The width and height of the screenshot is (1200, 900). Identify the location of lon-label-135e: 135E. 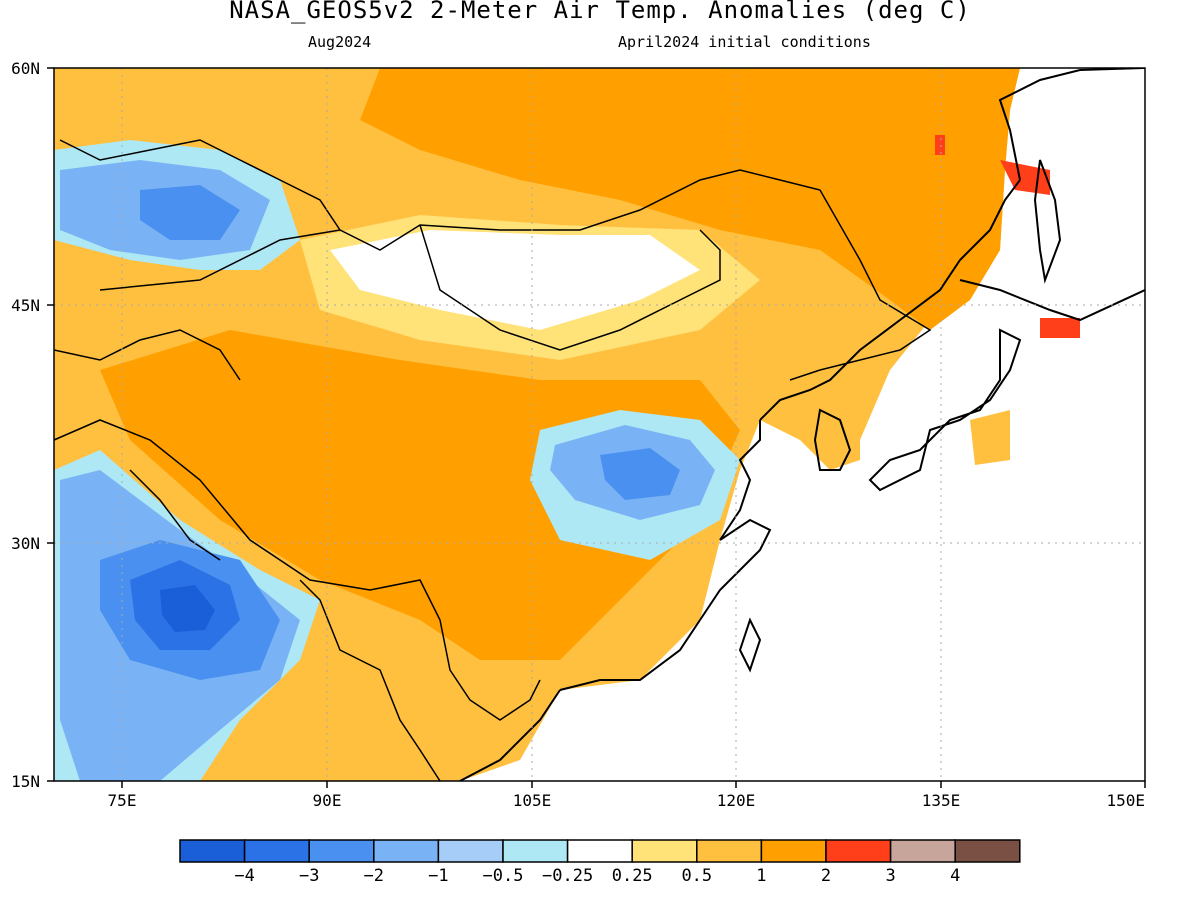
(941, 800).